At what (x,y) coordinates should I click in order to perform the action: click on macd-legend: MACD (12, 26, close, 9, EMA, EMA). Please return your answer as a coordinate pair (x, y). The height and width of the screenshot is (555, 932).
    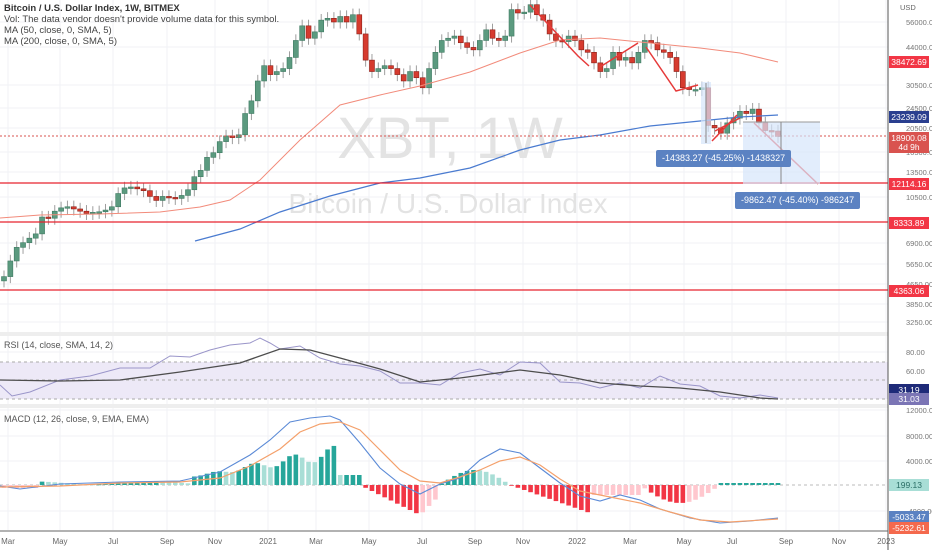
    Looking at the image, I should click on (77, 419).